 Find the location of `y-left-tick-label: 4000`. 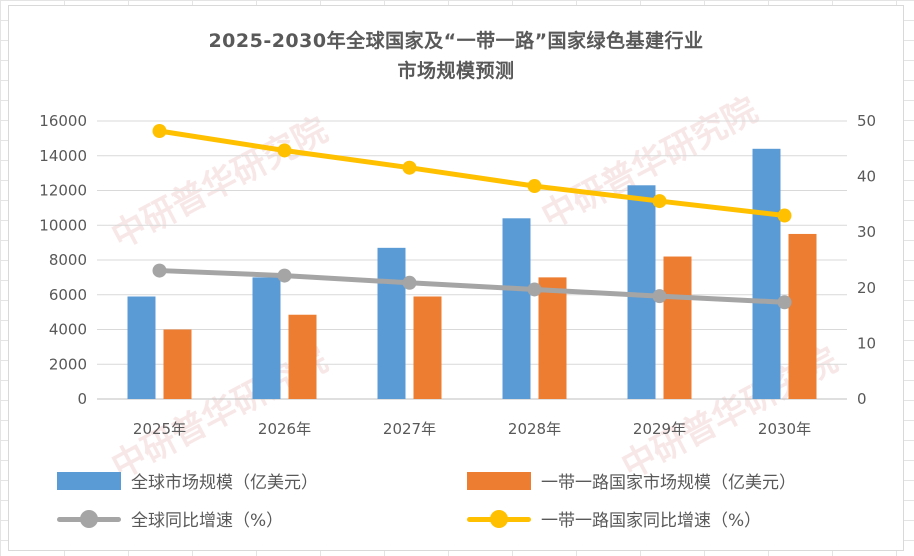

y-left-tick-label: 4000 is located at coordinates (68, 330).